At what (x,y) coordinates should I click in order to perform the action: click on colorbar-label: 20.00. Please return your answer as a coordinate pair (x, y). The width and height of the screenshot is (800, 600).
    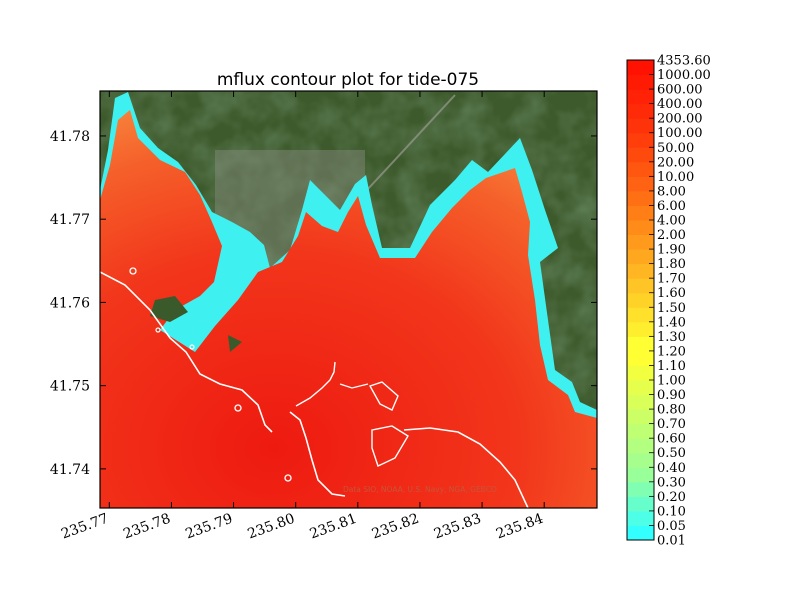
    Looking at the image, I should click on (675, 162).